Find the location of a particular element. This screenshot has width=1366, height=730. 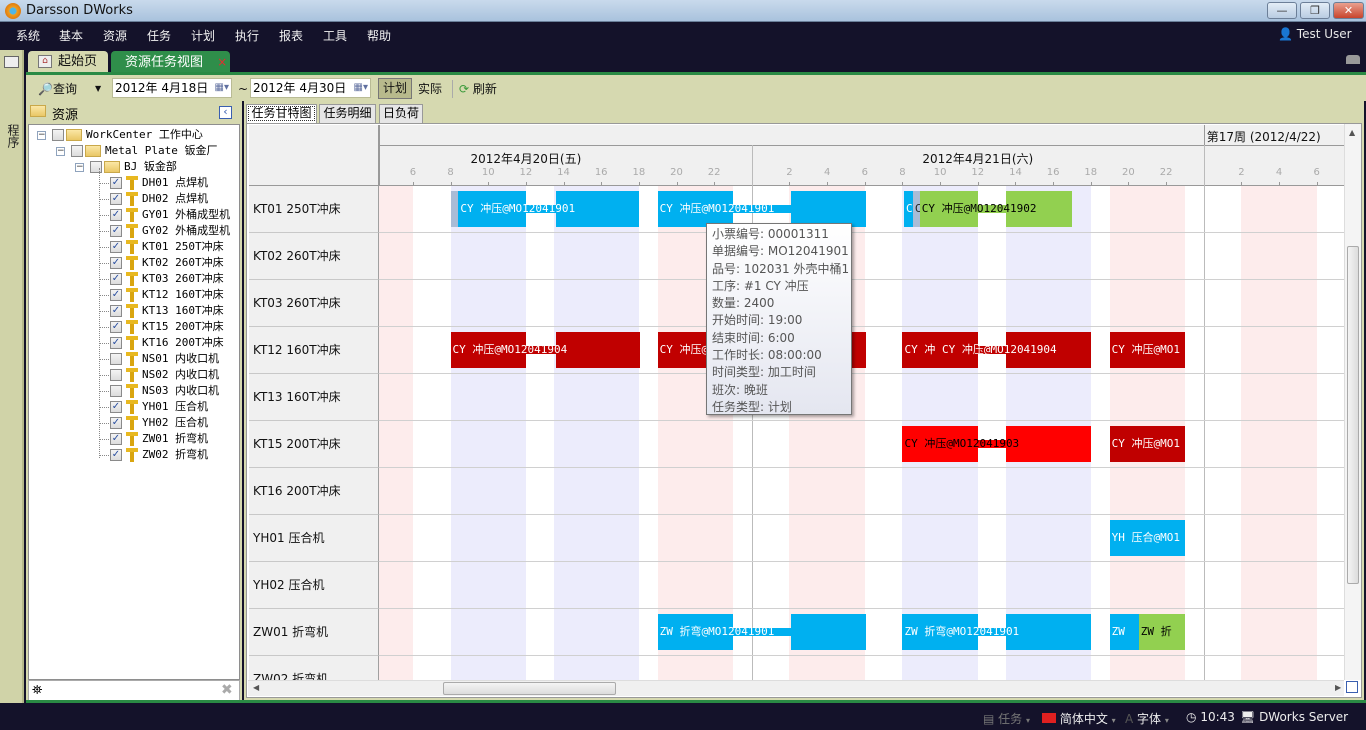

font-selector: A 字体 ▾ is located at coordinates (1147, 719).